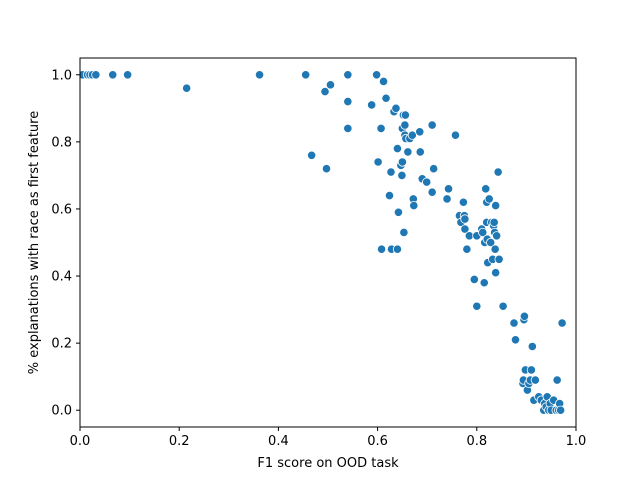  Describe the element at coordinates (377, 441) in the screenshot. I see `x-tick-label: 0.6` at that location.